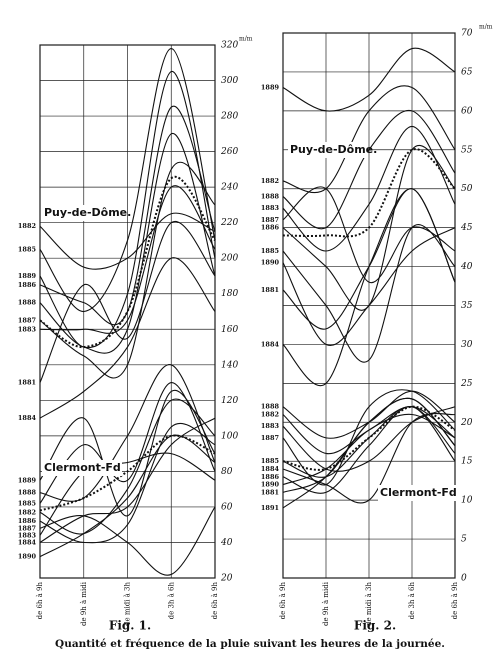  I want to click on y-tick-label: 280, so click(229, 117).